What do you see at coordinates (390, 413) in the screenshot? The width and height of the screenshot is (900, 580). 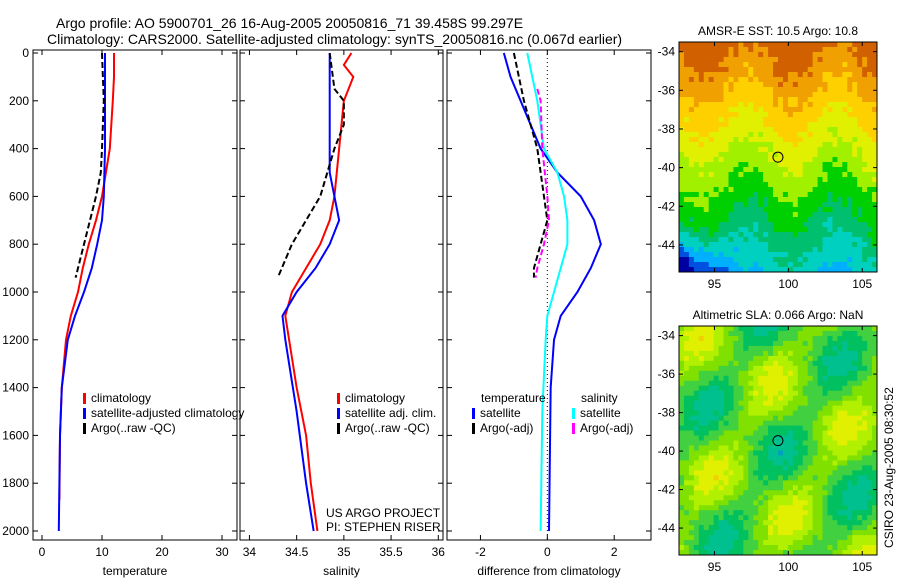 I see `legend-label: satellite adj. clim.` at bounding box center [390, 413].